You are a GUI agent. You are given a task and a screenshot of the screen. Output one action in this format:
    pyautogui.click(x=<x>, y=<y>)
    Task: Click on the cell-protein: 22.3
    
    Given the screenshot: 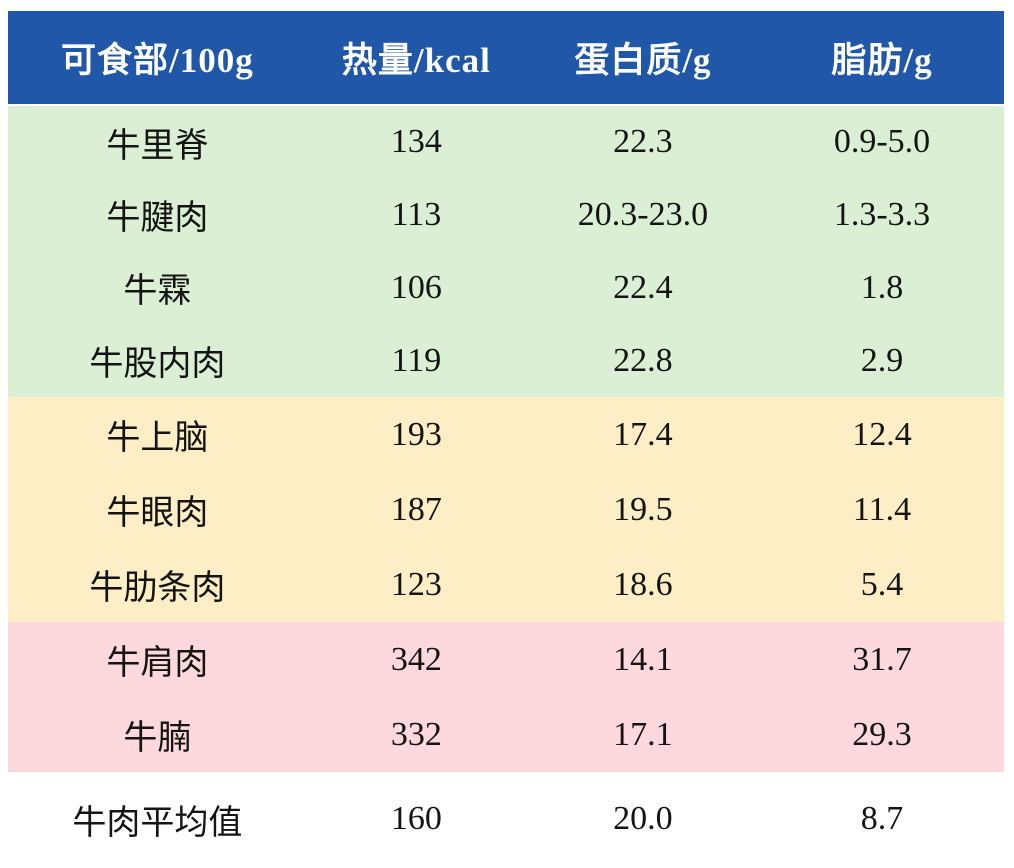 What is the action you would take?
    pyautogui.click(x=642, y=141)
    